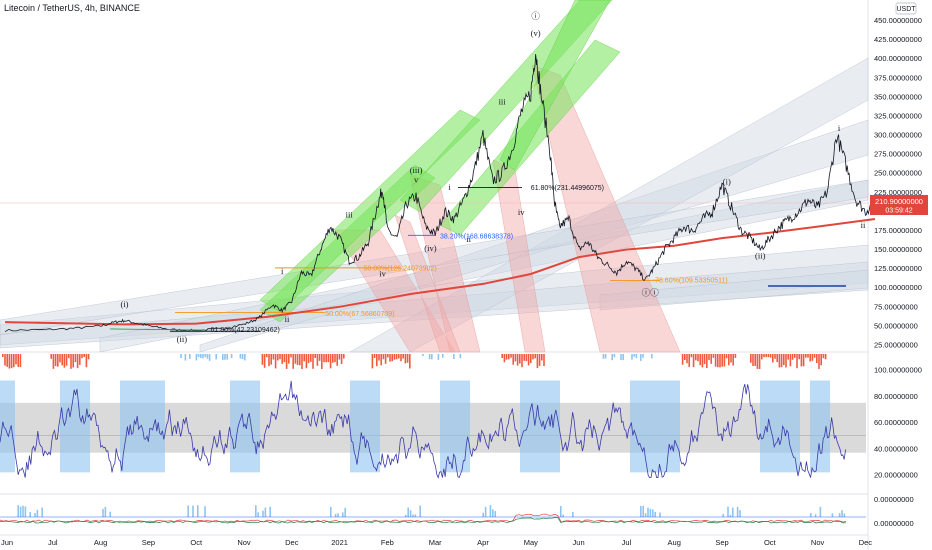 This screenshot has width=932, height=550. Describe the element at coordinates (483, 542) in the screenshot. I see `time-tick-label: Apr` at that location.